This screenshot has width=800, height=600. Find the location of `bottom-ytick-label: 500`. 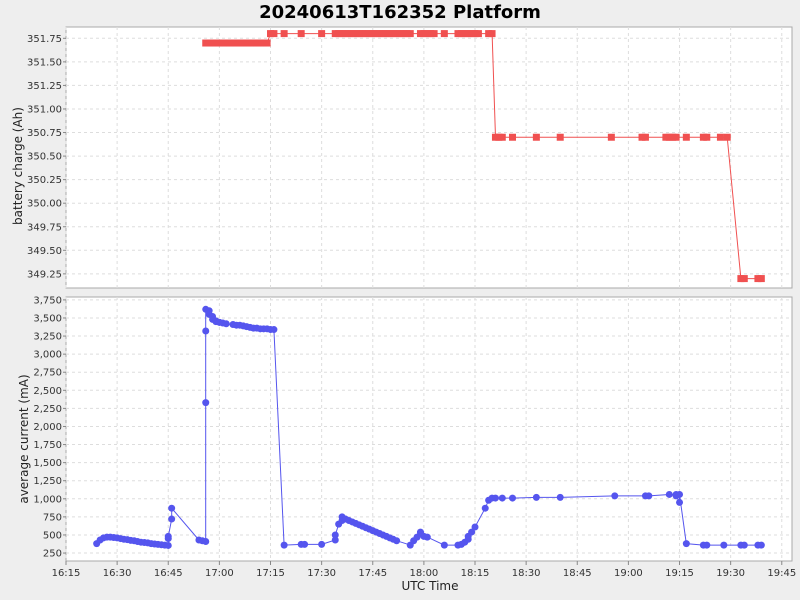

bottom-ytick-label: 500 is located at coordinates (52, 535).